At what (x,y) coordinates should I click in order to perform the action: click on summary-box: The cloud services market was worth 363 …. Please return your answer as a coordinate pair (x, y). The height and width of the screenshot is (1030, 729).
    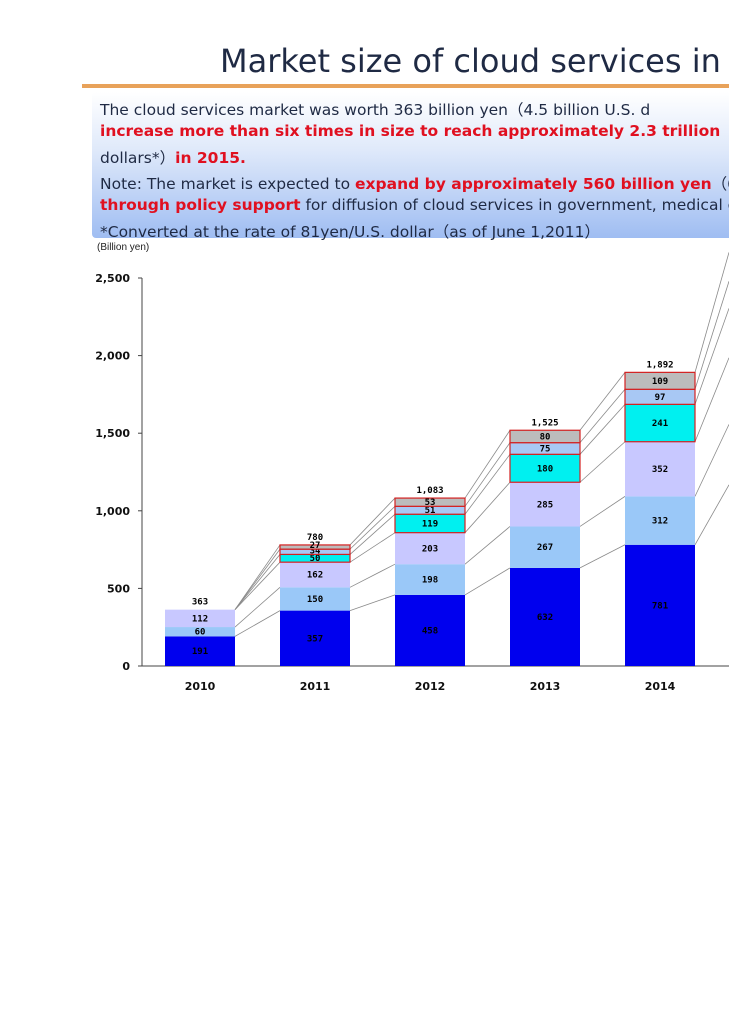
    Looking at the image, I should click on (410, 166).